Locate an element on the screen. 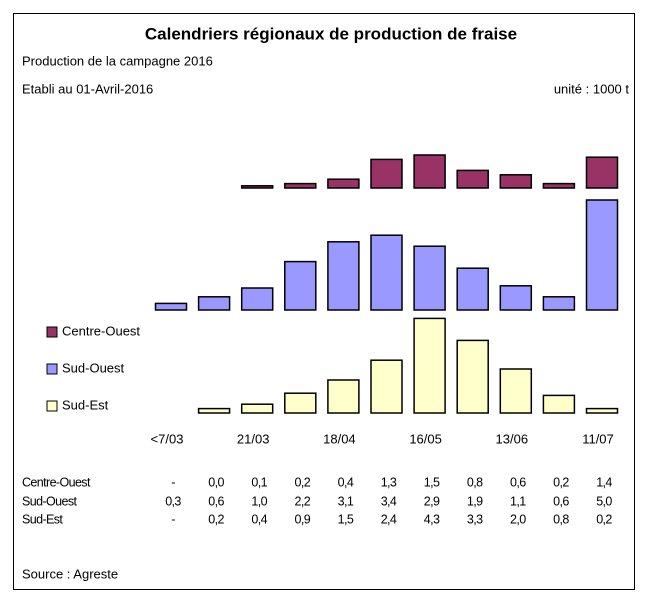  legend-label: Centre-Ouest is located at coordinates (101, 330).